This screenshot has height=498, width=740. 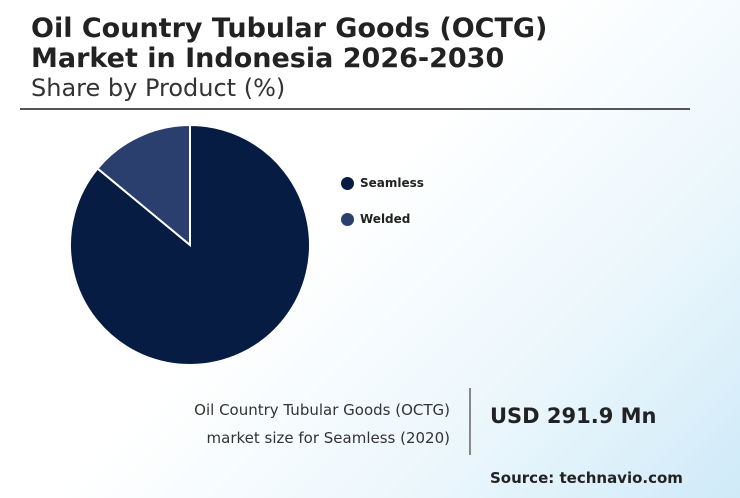 I want to click on legend: Seamless Welded, so click(x=382, y=212).